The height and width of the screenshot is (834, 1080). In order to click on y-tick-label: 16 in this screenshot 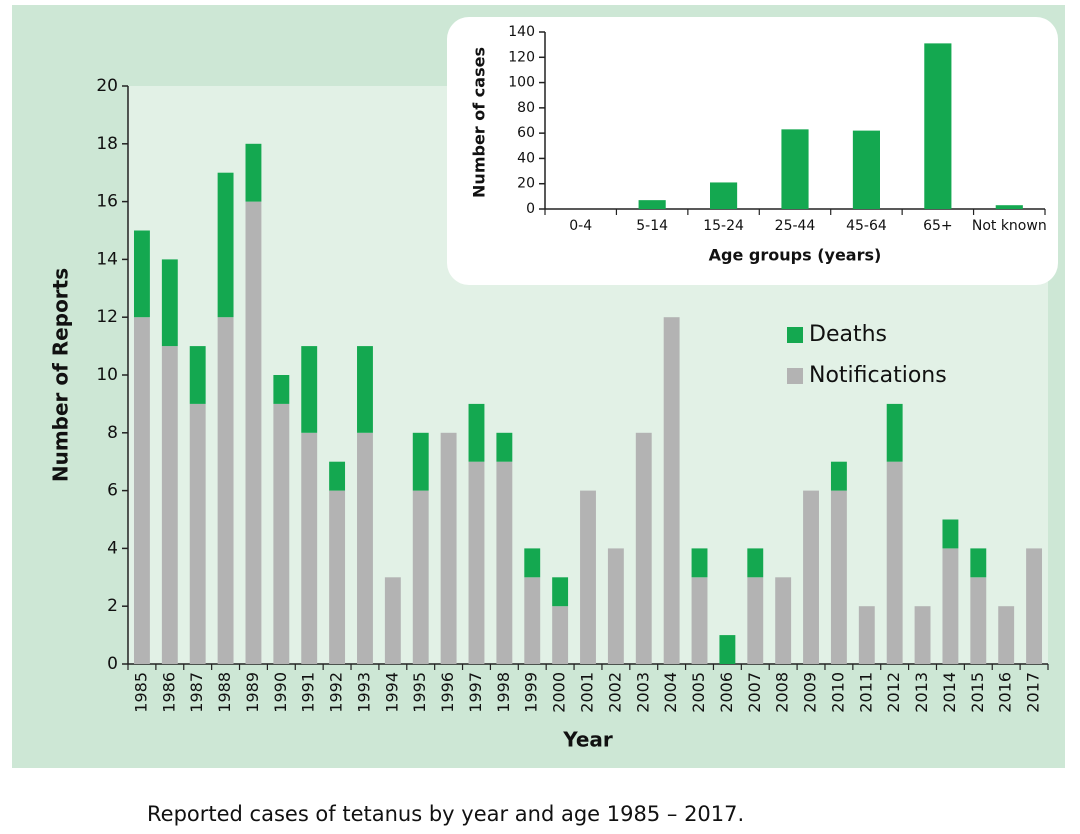, I will do `click(107, 202)`.